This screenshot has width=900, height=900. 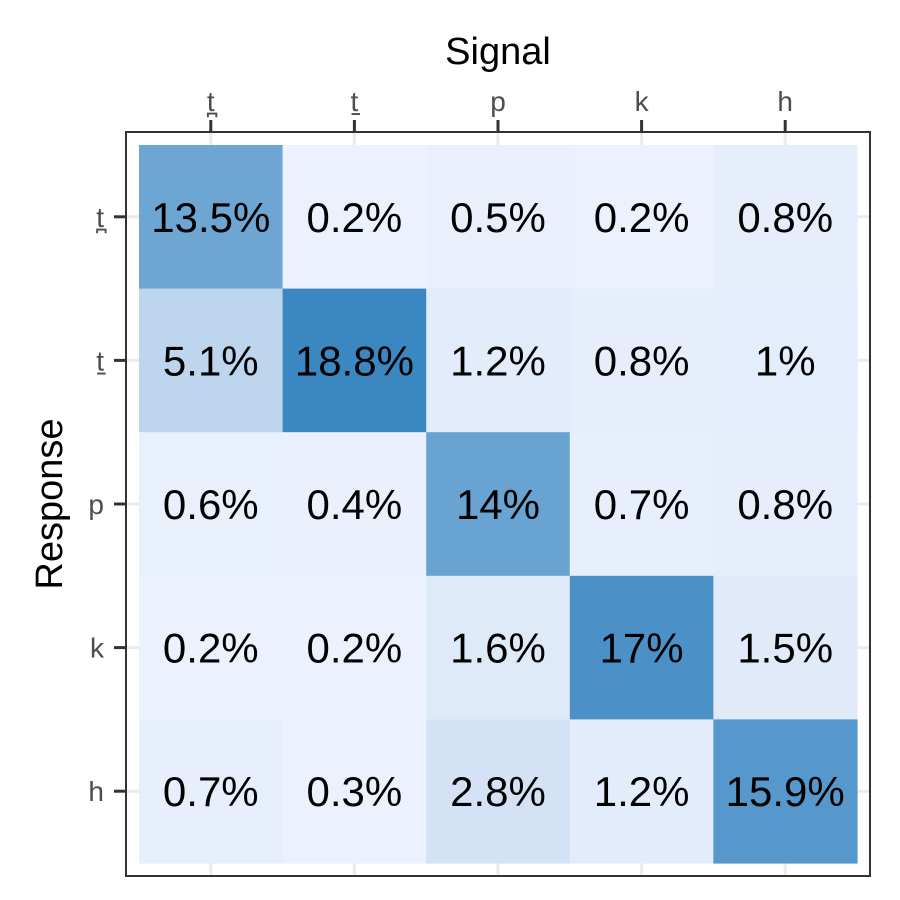 I want to click on x-axis-title: Signal, so click(x=498, y=52).